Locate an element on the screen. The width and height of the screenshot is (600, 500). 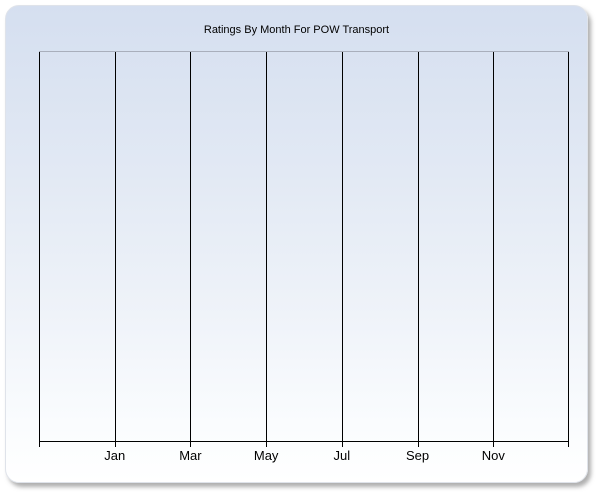
x-axis-label: Jan is located at coordinates (115, 455).